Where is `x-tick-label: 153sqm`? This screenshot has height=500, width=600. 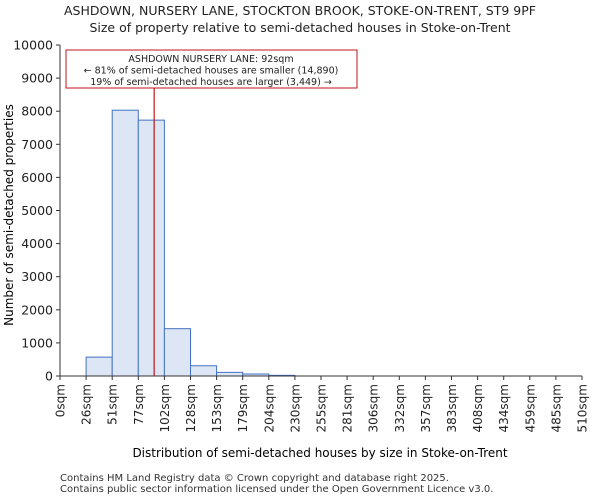 x-tick-label: 153sqm is located at coordinates (217, 408).